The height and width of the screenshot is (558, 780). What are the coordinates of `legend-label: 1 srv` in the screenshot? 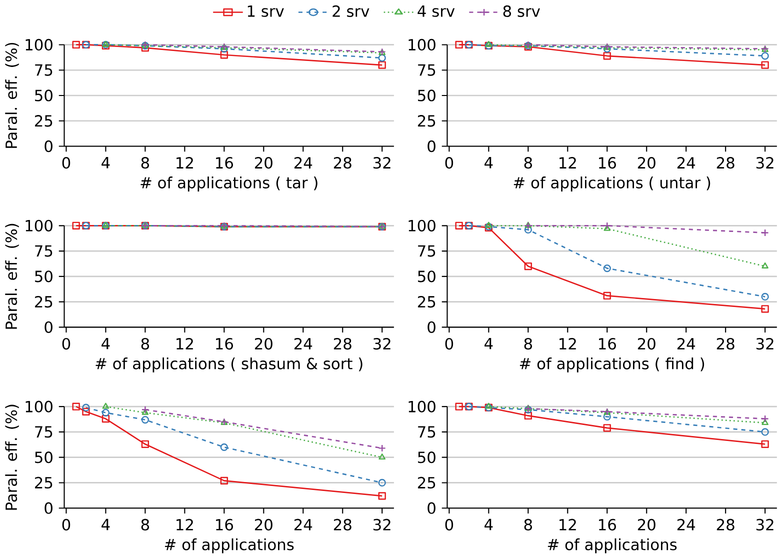 It's located at (266, 11).